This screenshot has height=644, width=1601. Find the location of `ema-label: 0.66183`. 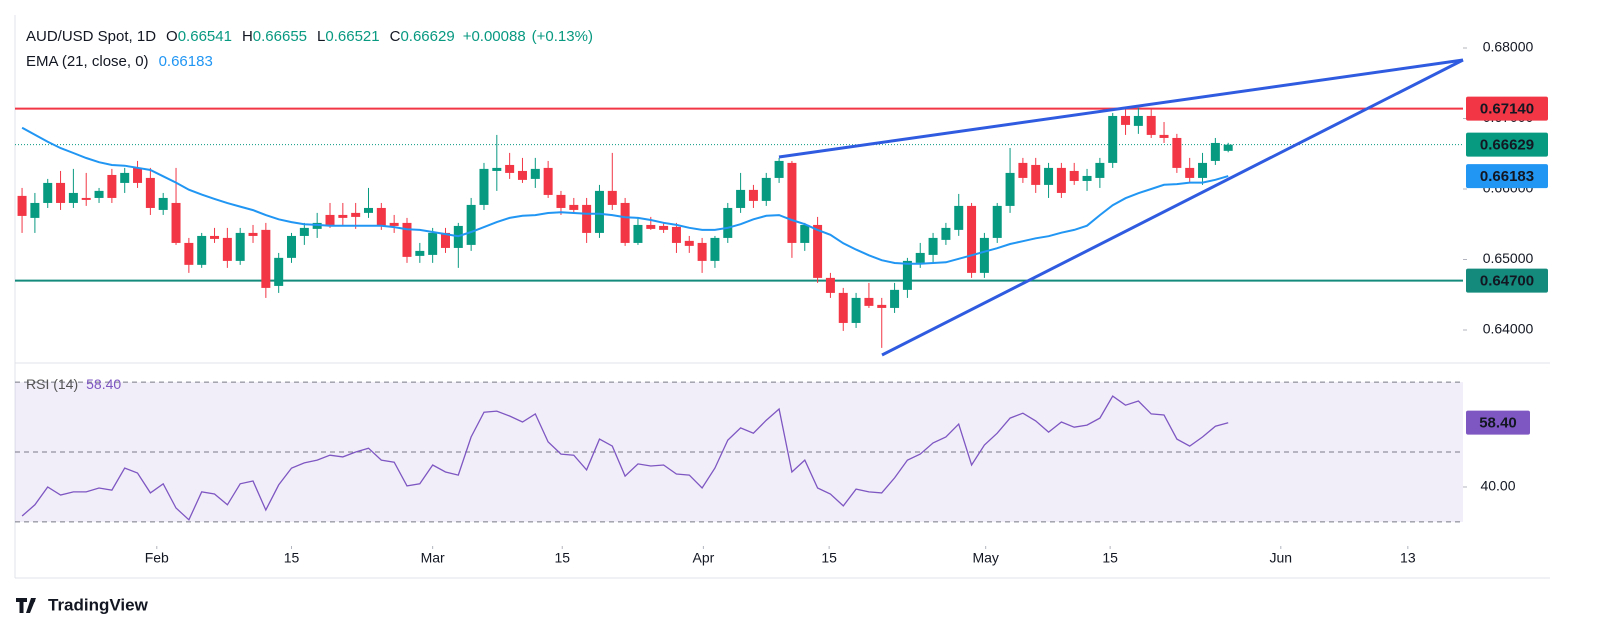

ema-label: 0.66183 is located at coordinates (1507, 176).